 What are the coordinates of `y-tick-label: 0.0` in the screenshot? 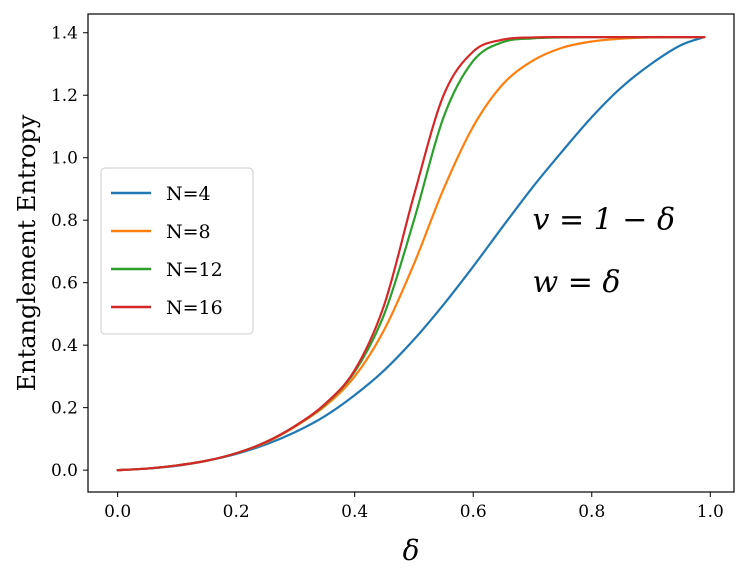 It's located at (64, 471).